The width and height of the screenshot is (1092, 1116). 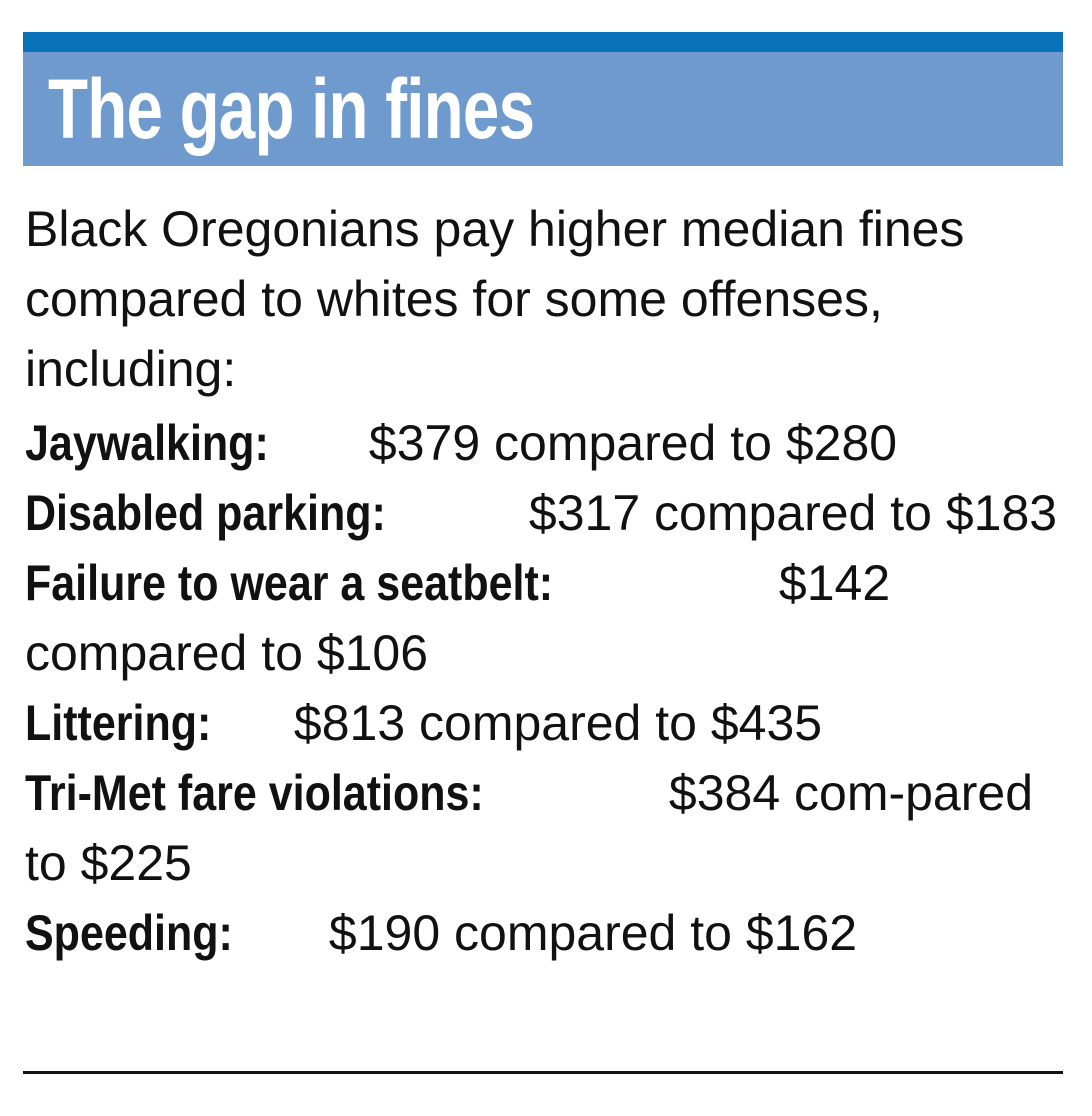 What do you see at coordinates (543, 1072) in the screenshot?
I see `bottom-rule` at bounding box center [543, 1072].